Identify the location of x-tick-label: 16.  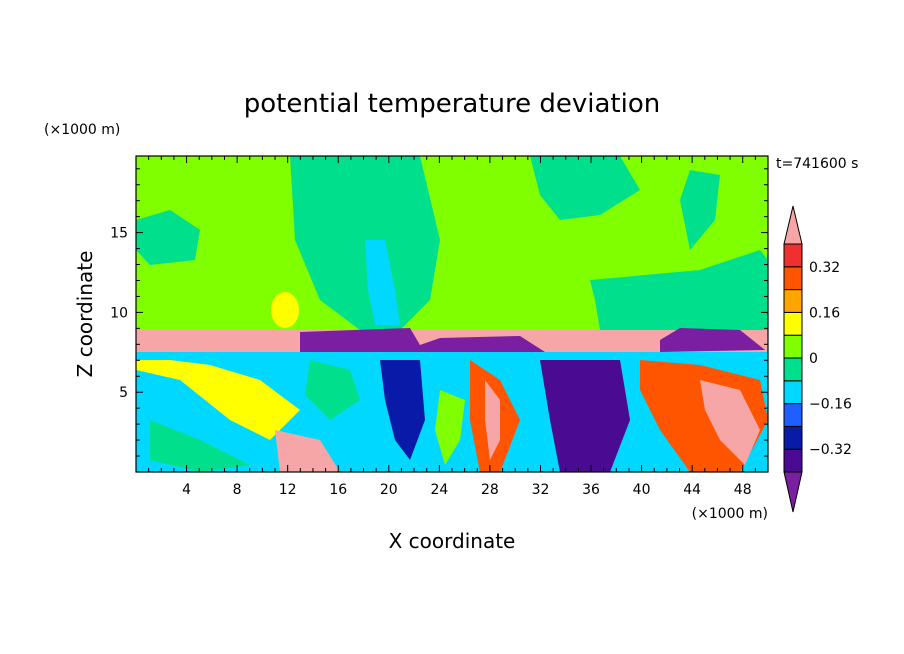
(338, 490).